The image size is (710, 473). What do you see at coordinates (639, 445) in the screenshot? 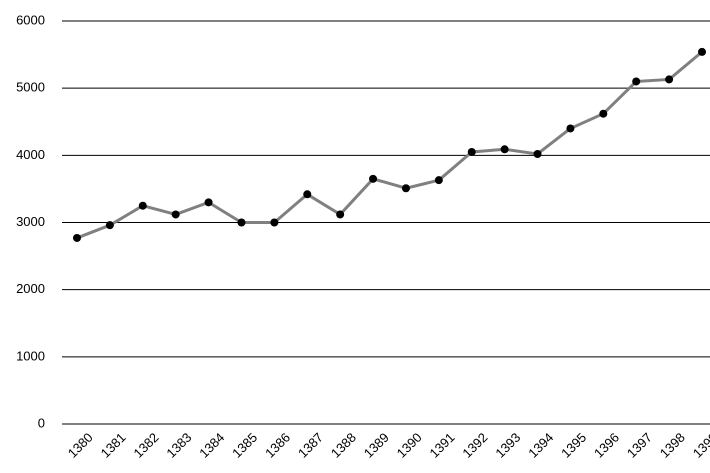
I see `x-tick-label: 1397` at bounding box center [639, 445].